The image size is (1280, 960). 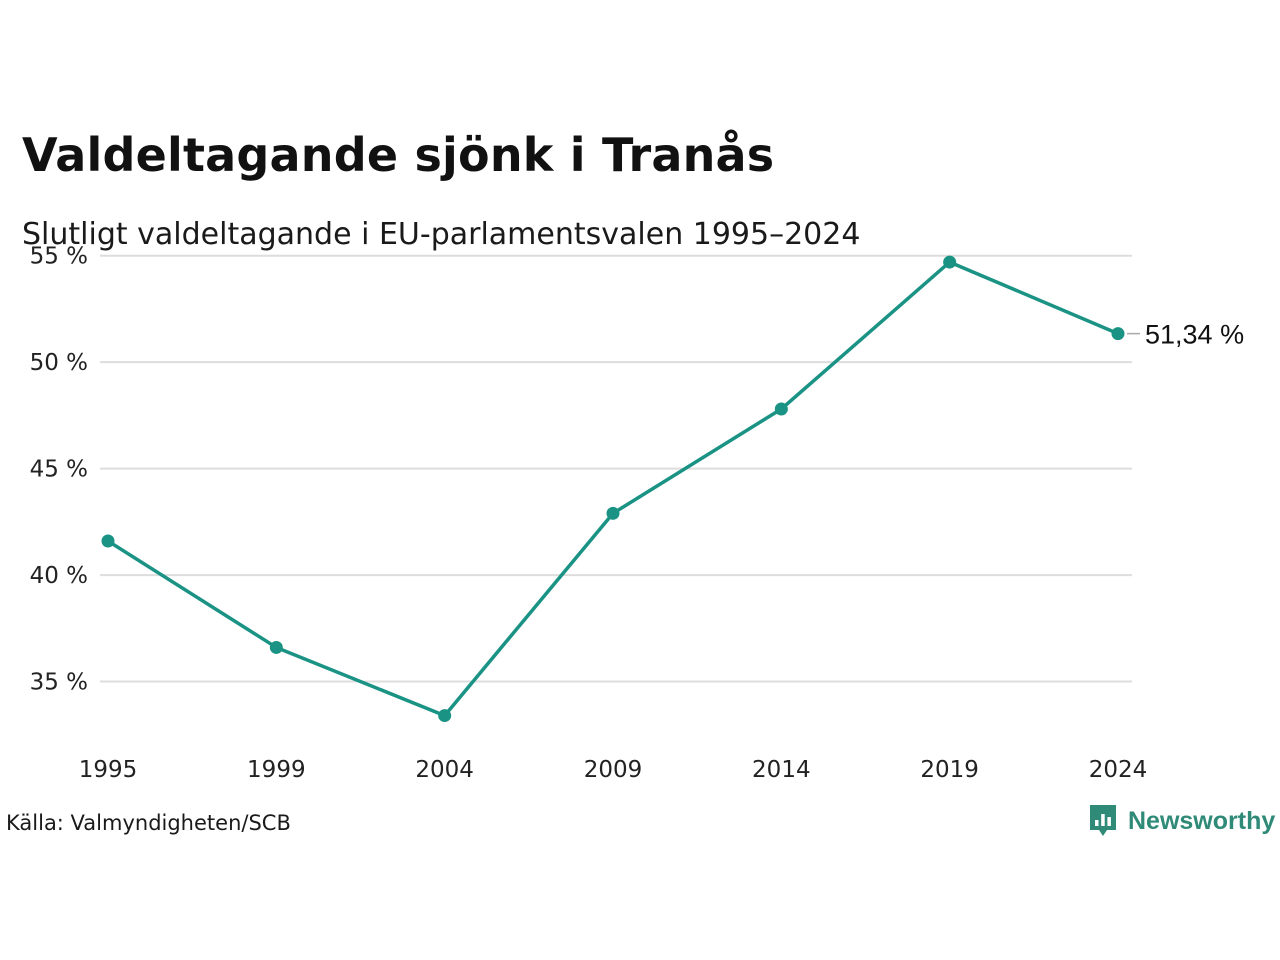 I want to click on y-axis-ticks: 35 % 40 % 45 % 50 % 55 %, so click(x=59, y=470).